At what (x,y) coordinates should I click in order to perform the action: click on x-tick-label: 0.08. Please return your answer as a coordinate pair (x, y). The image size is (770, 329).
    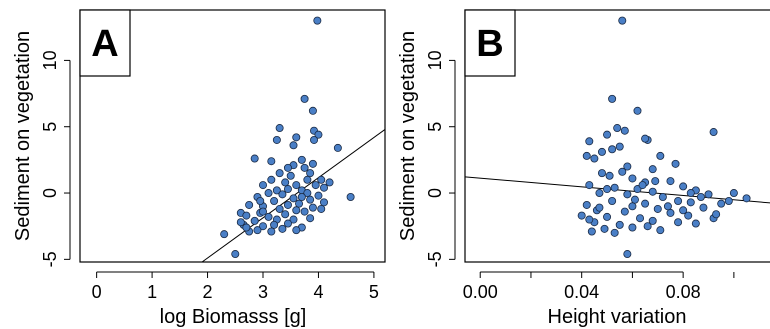
    Looking at the image, I should click on (683, 292).